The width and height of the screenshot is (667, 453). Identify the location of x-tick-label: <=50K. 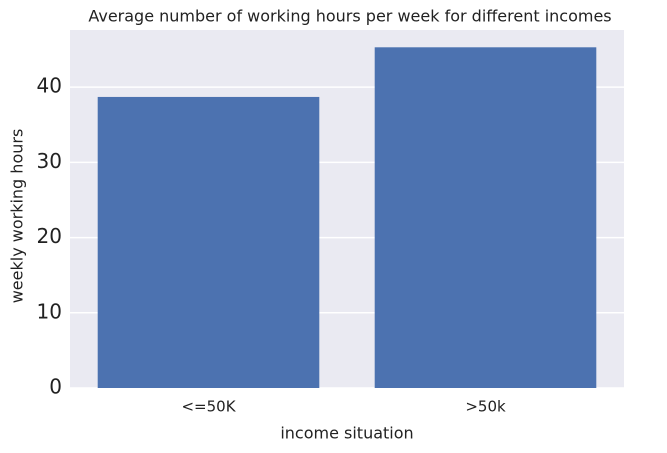
(208, 407).